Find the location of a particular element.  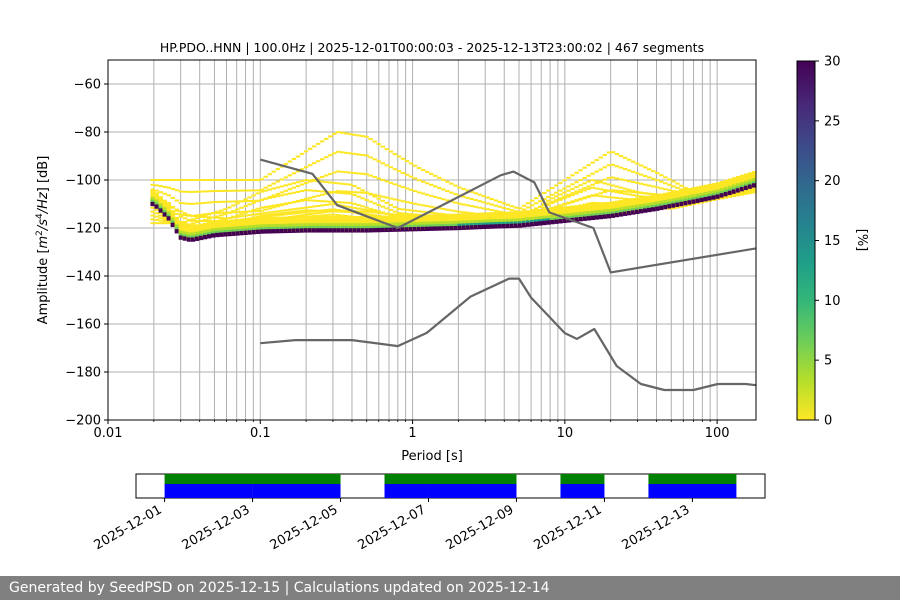

y-label-exp4: 4 is located at coordinates (40, 216).